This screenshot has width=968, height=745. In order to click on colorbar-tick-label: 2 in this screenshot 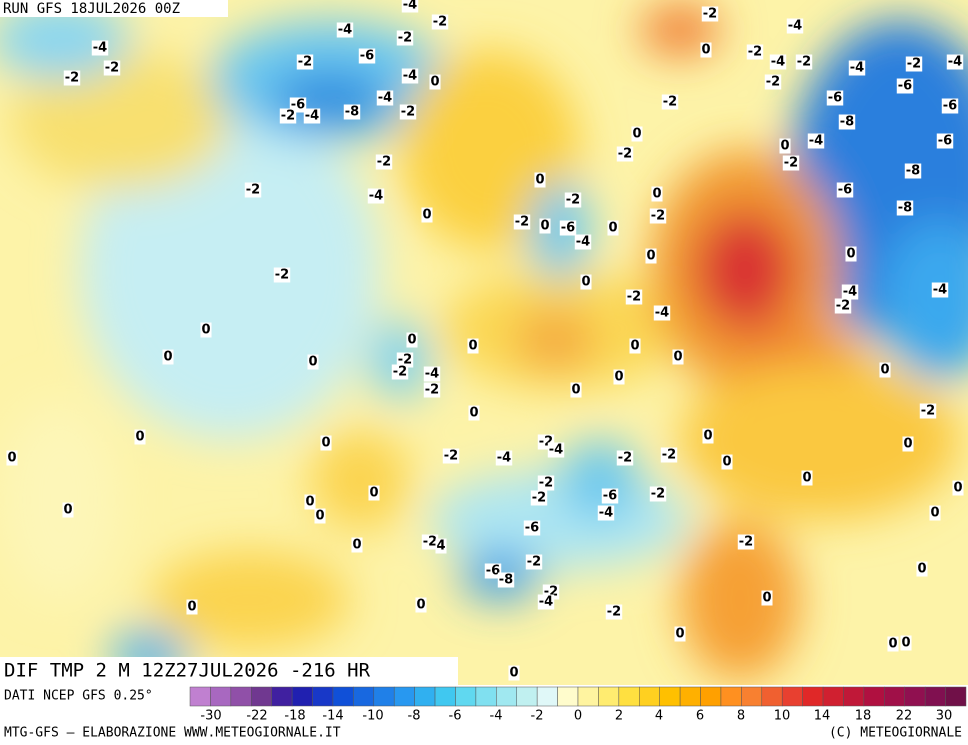, I will do `click(619, 716)`.